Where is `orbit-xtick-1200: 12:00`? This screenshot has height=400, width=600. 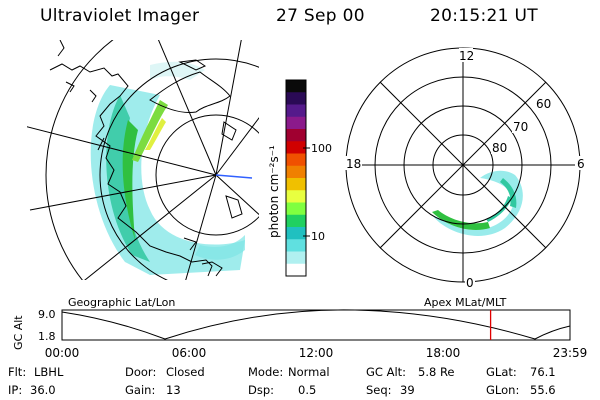
orbit-xtick-1200: 12:00 is located at coordinates (316, 353).